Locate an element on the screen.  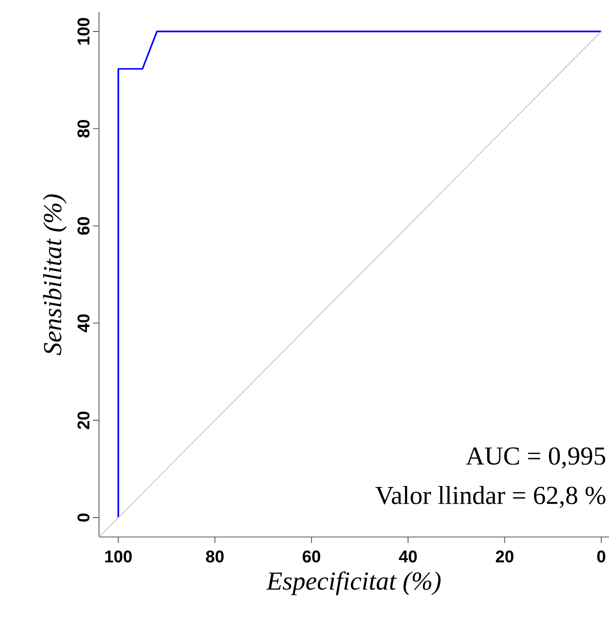
annotation: AUC = 0,995 is located at coordinates (536, 458).